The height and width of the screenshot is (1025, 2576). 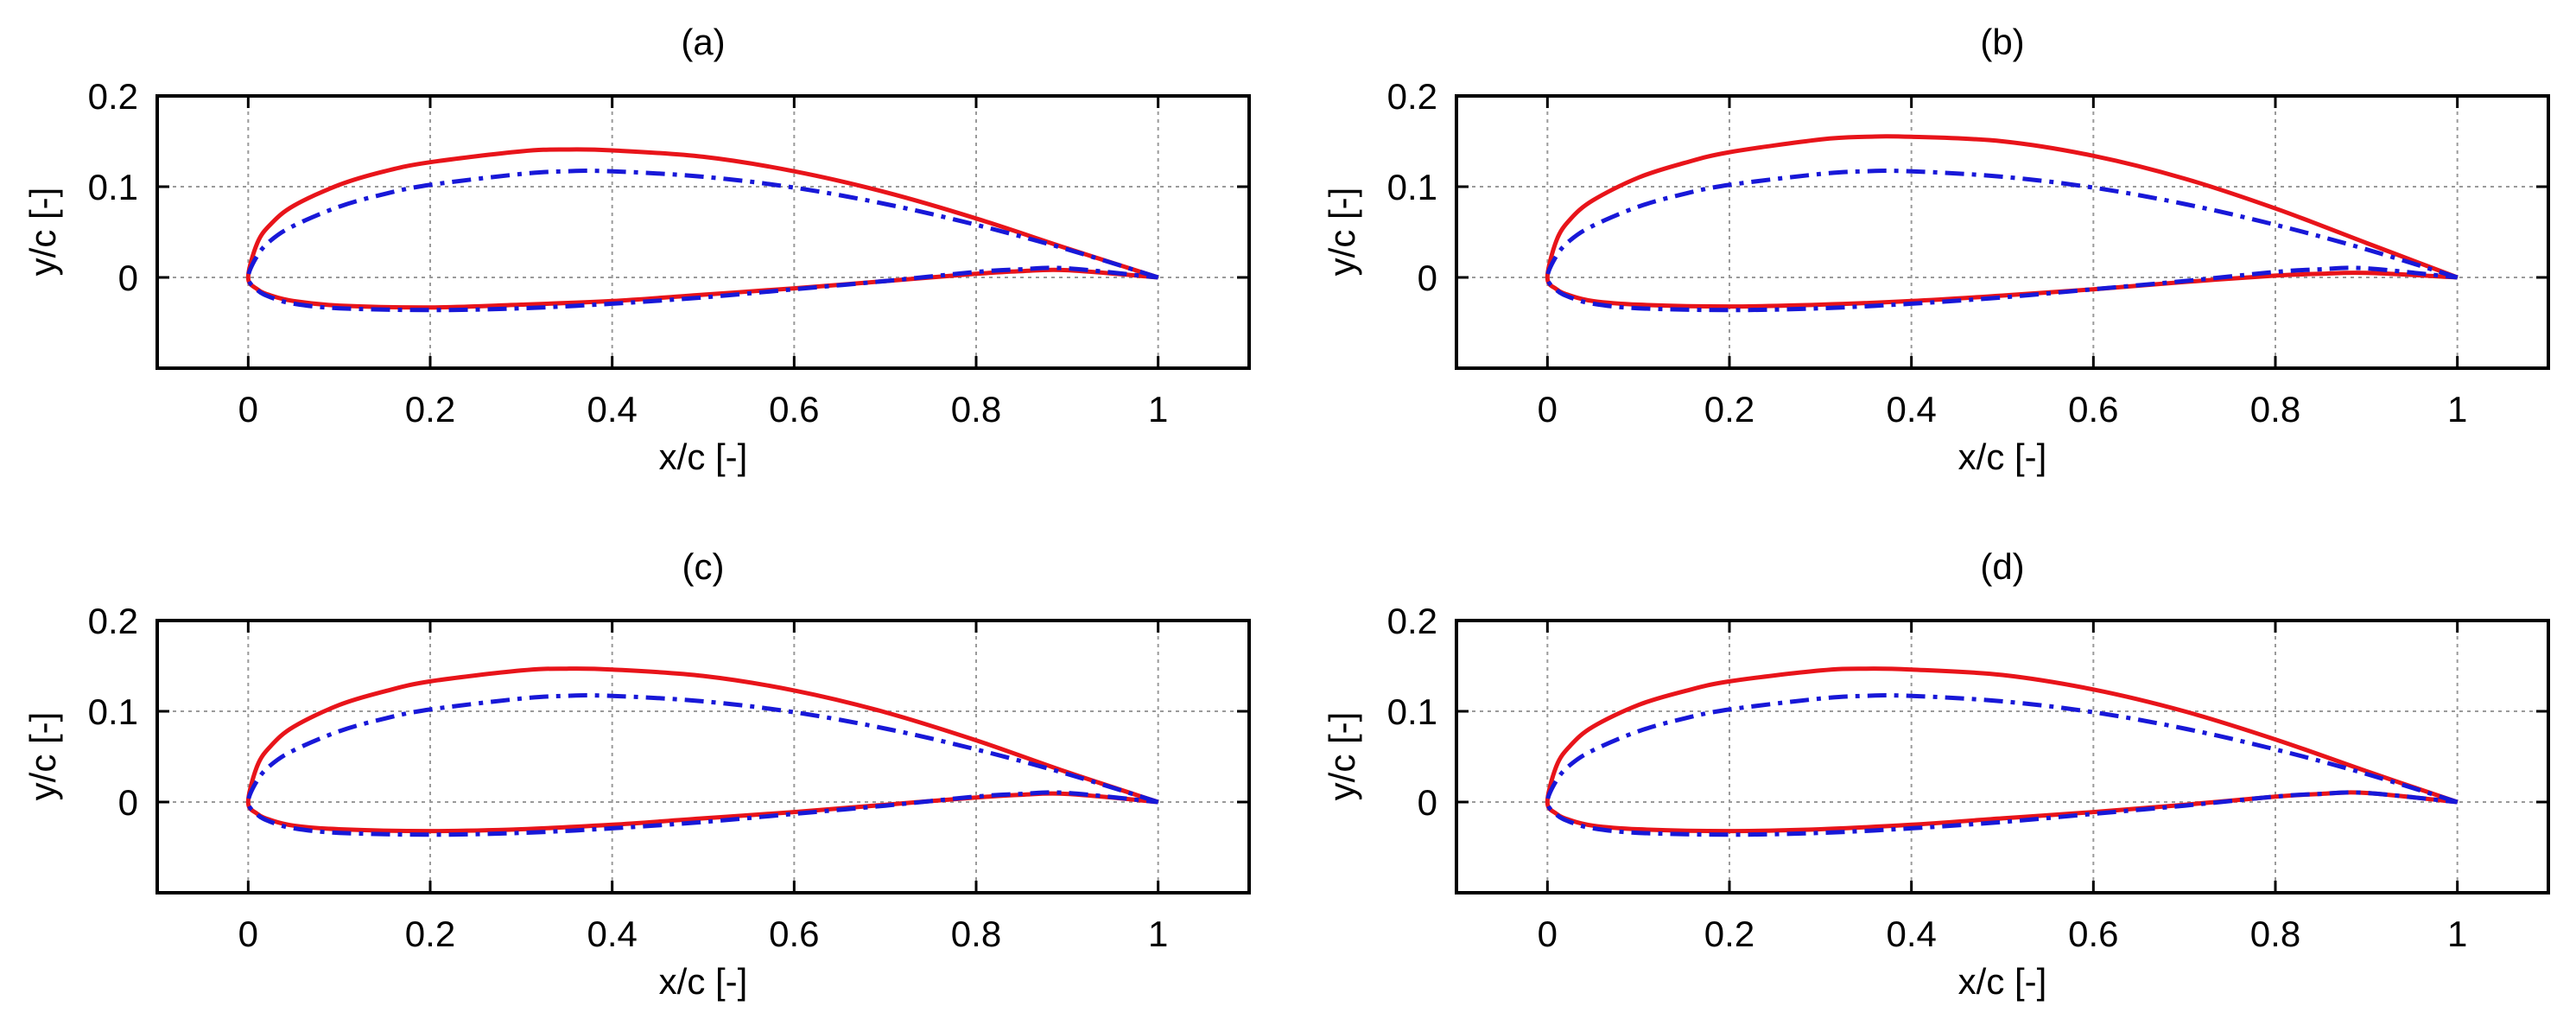 I want to click on panel-title: (c), so click(x=703, y=566).